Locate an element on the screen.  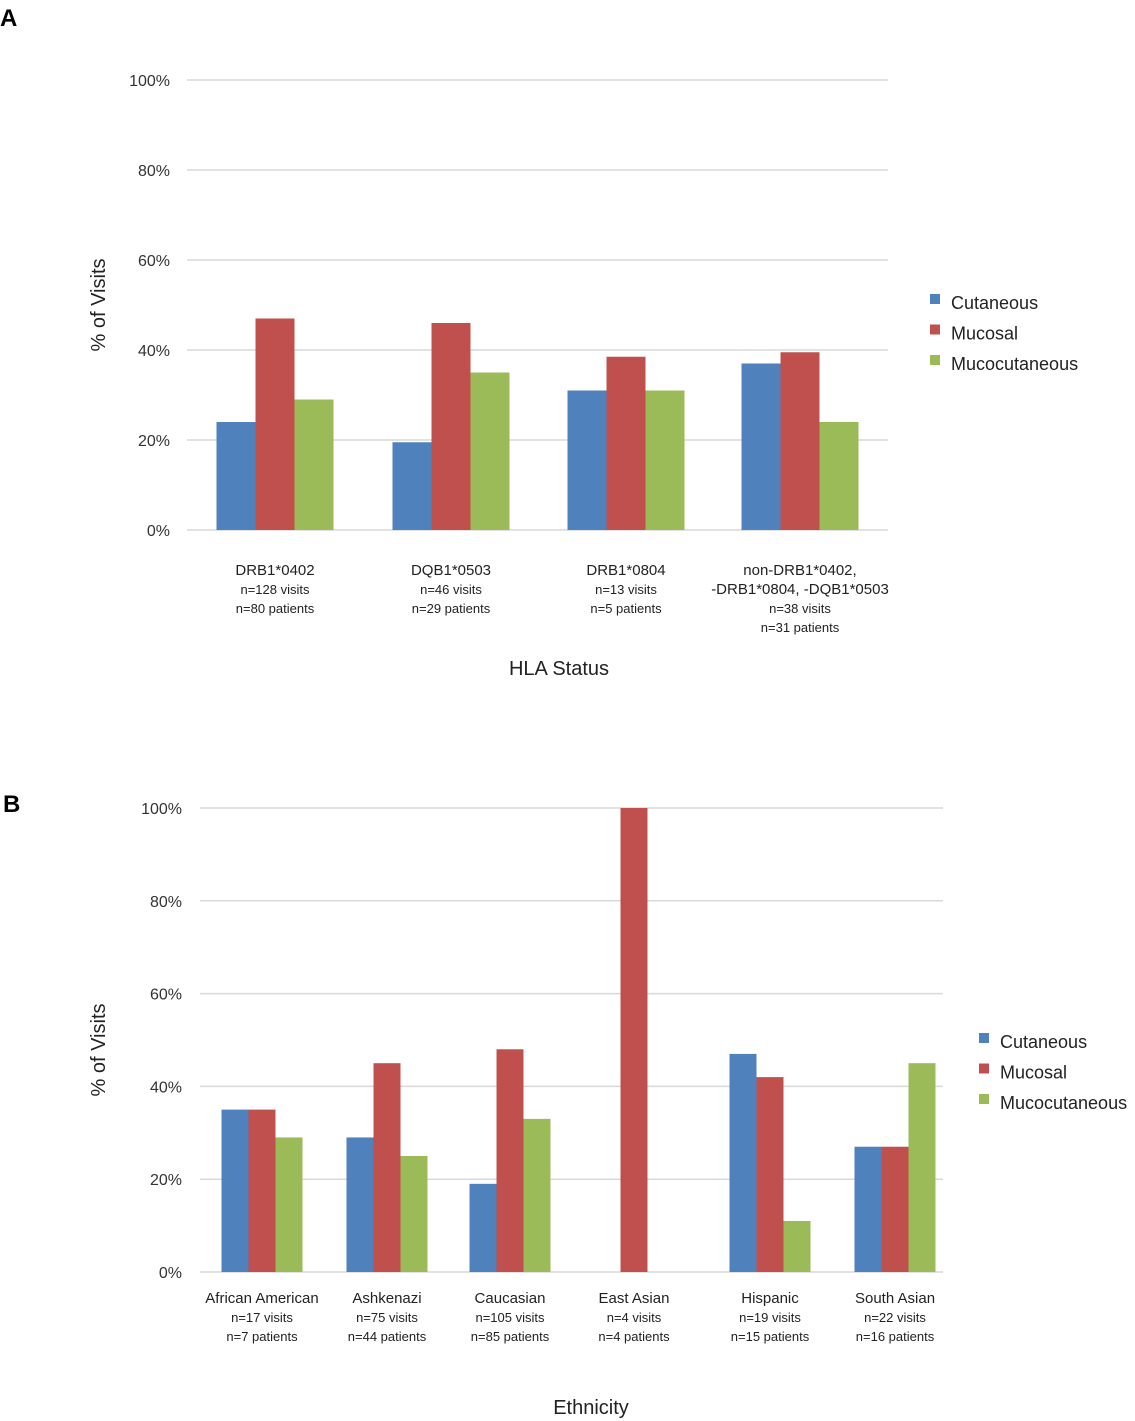
x-category-label: n=105 visits is located at coordinates (510, 1317).